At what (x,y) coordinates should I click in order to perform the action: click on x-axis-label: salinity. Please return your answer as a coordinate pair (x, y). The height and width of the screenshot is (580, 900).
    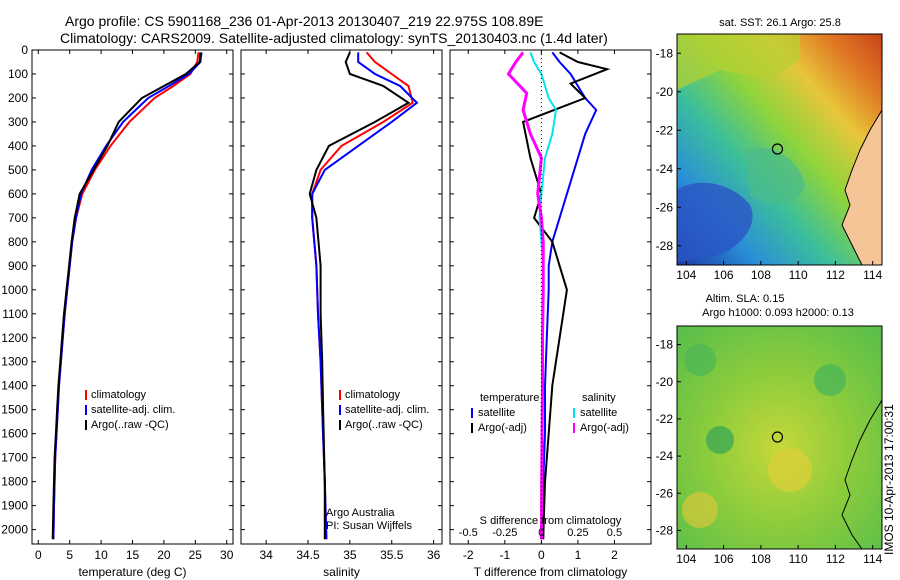
    Looking at the image, I should click on (341, 572).